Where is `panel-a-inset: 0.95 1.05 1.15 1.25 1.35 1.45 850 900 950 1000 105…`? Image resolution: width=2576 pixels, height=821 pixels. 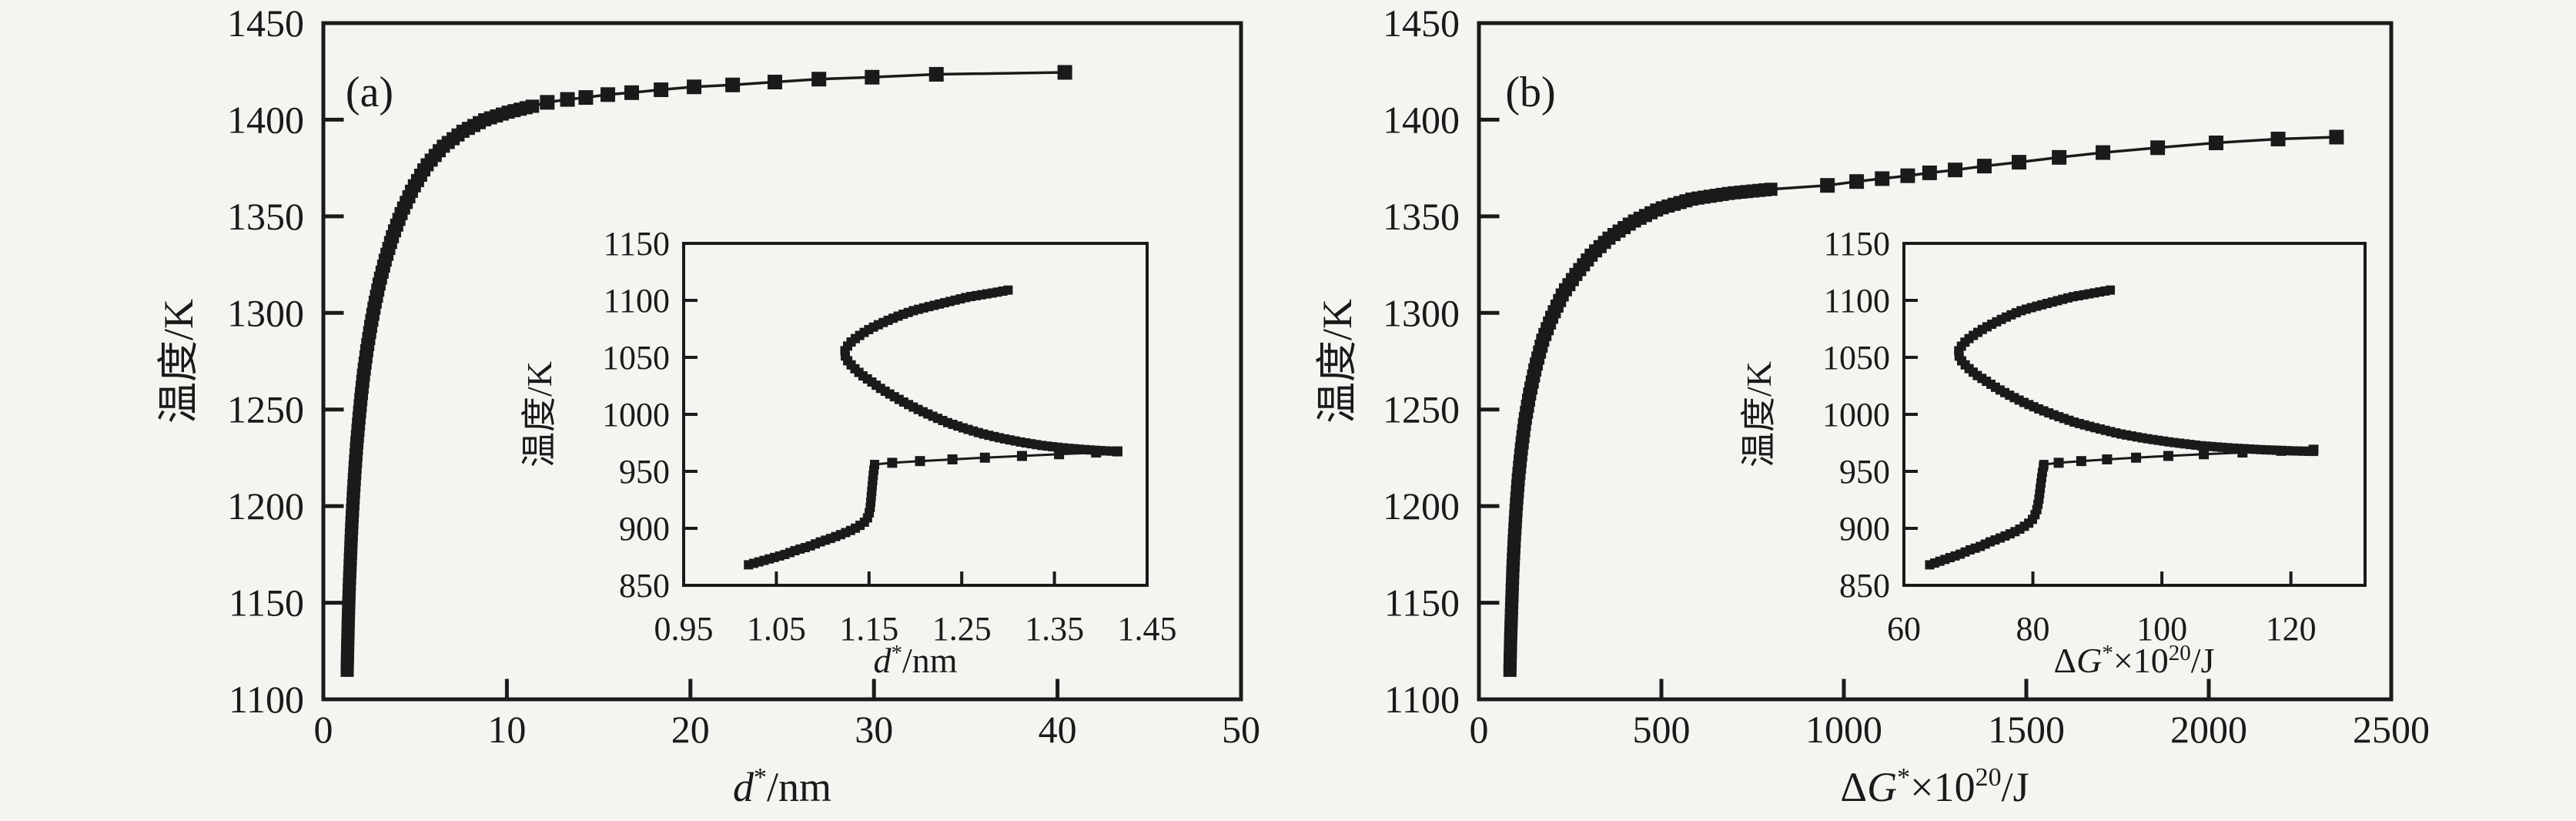
panel-a-inset: 0.95 1.05 1.15 1.25 1.35 1.45 850 900 950 1000 105… is located at coordinates (849, 452).